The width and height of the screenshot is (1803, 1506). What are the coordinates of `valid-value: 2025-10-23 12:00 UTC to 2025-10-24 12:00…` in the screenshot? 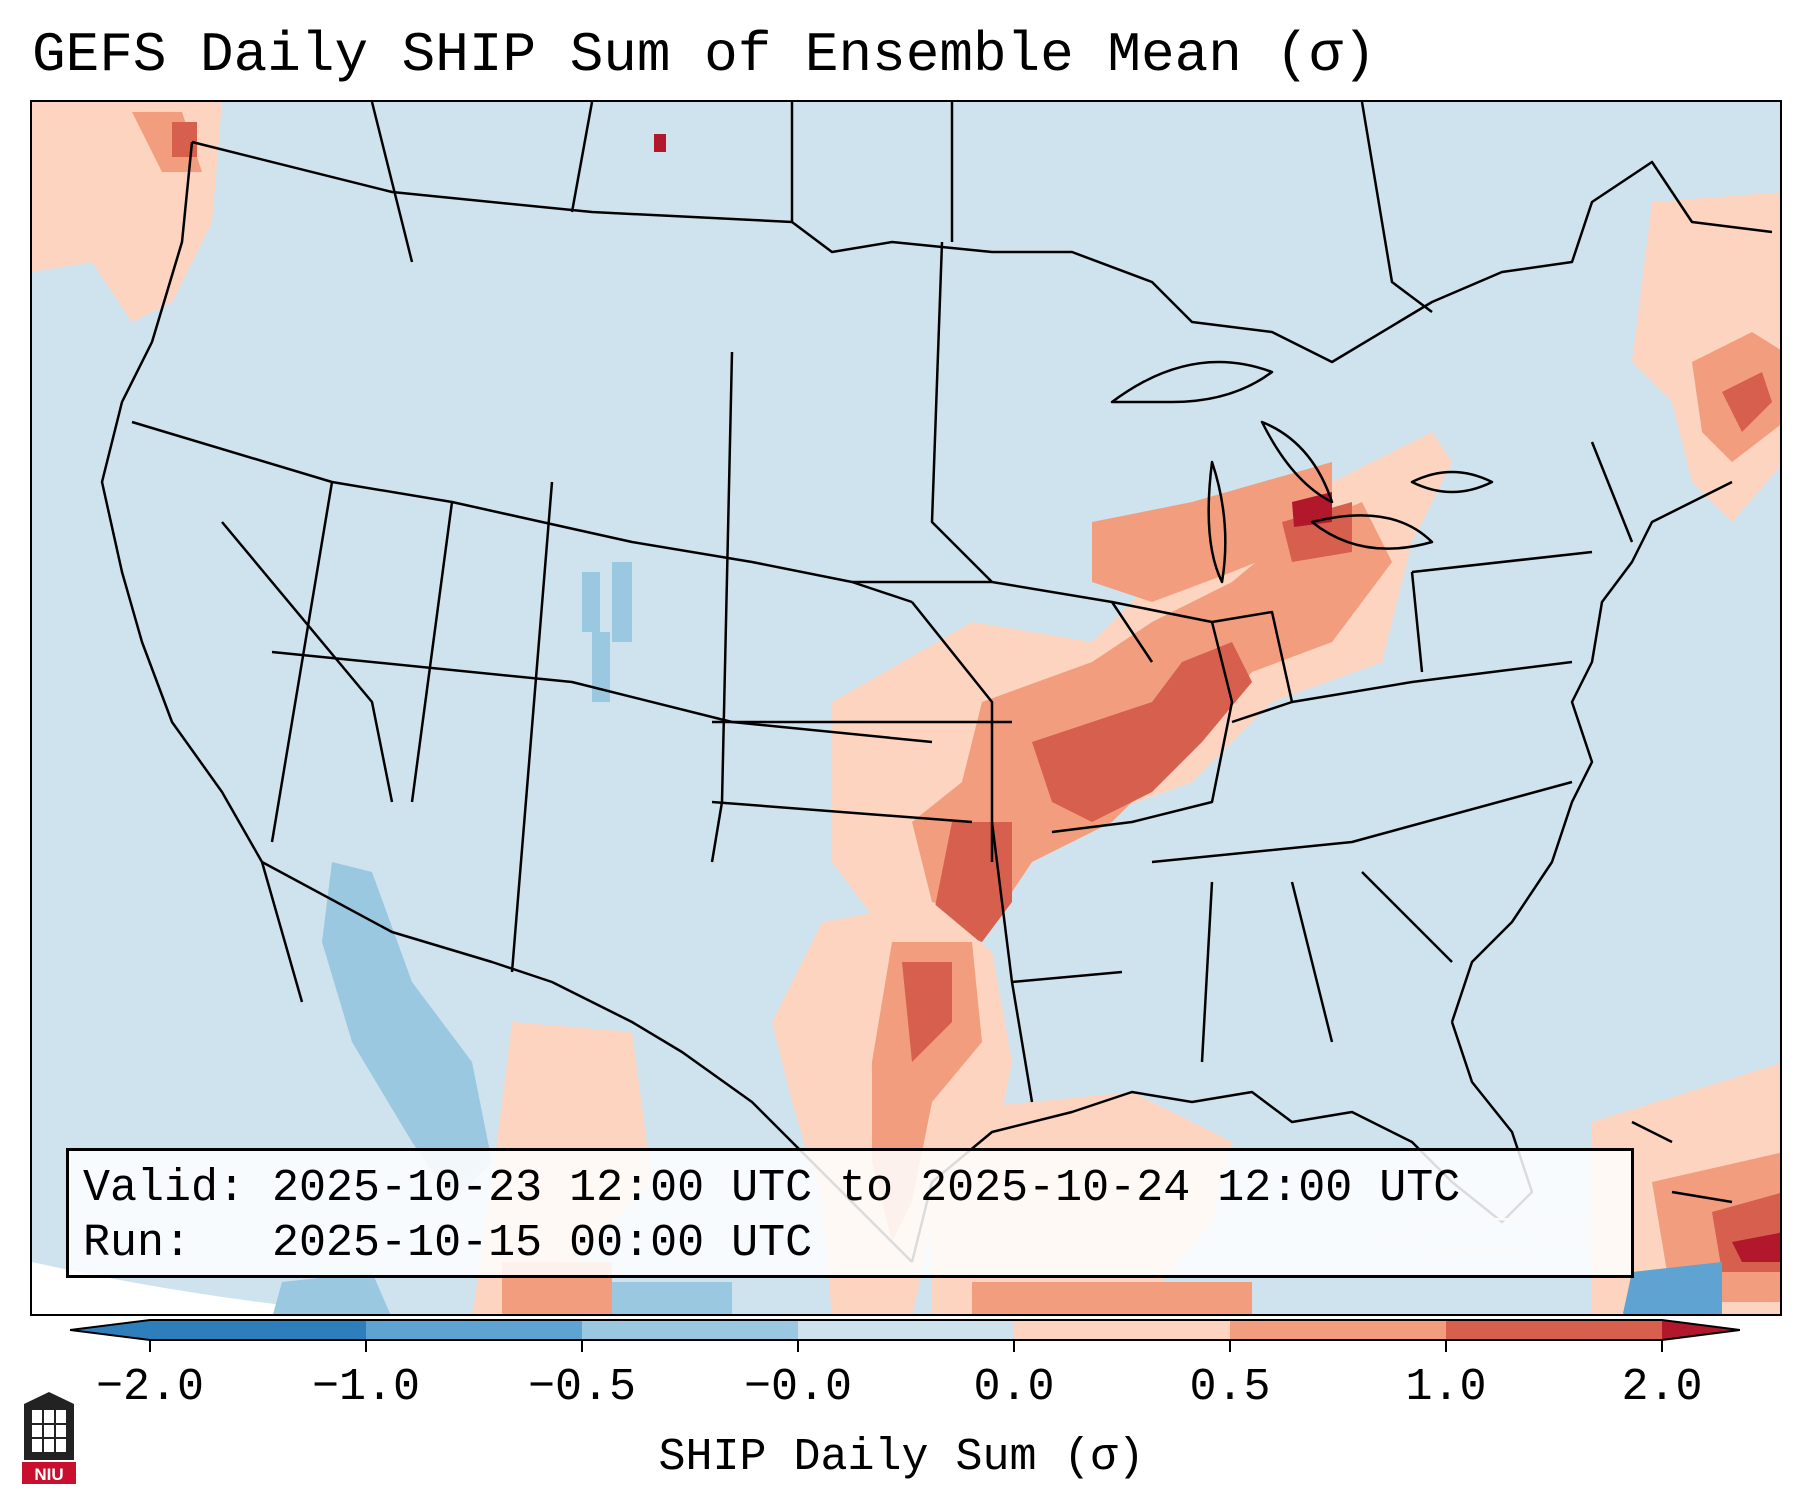 It's located at (866, 1188).